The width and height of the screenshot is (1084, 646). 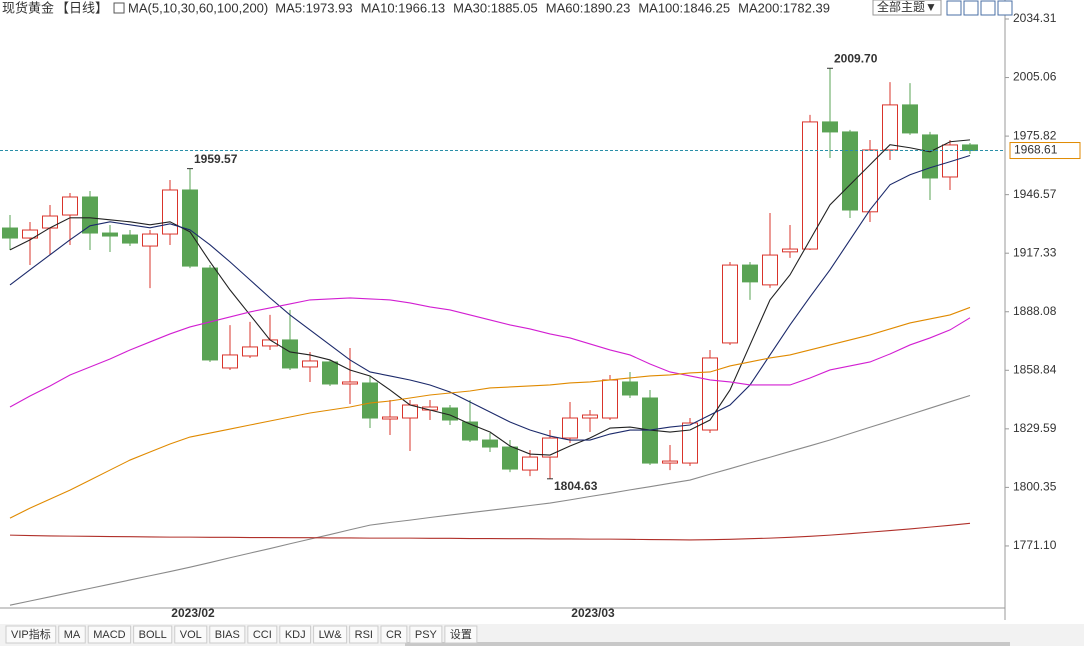 I want to click on y-tick-label: 1917.33, so click(x=1035, y=252).